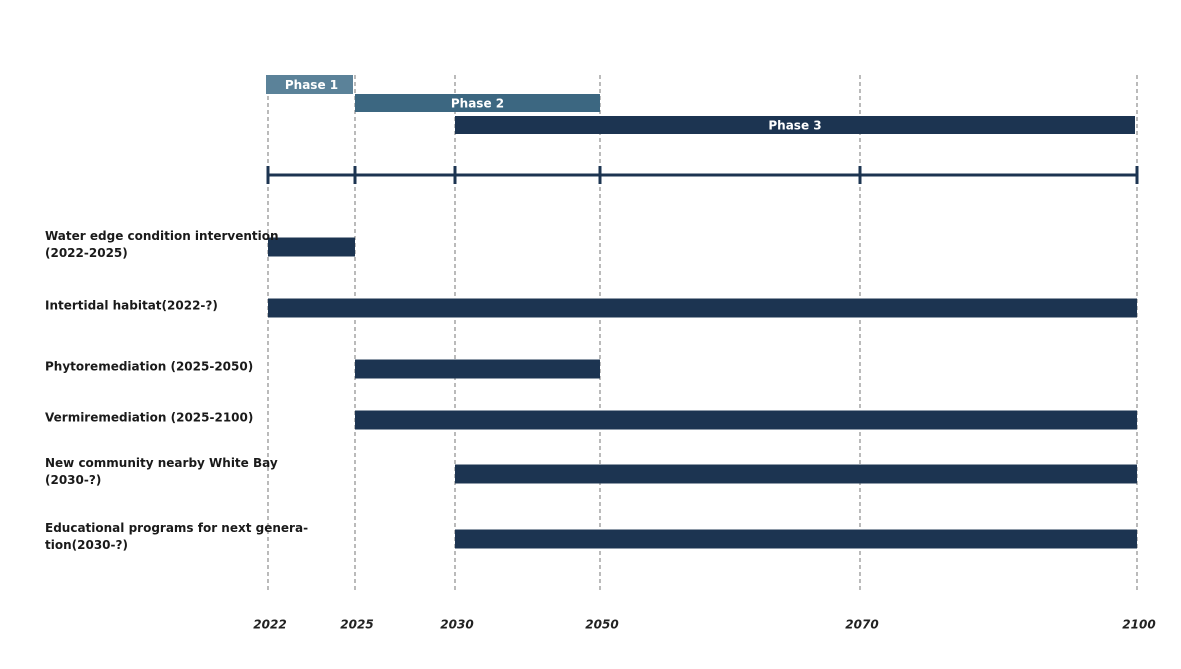  I want to click on phase-label: Phase 2, so click(477, 104).